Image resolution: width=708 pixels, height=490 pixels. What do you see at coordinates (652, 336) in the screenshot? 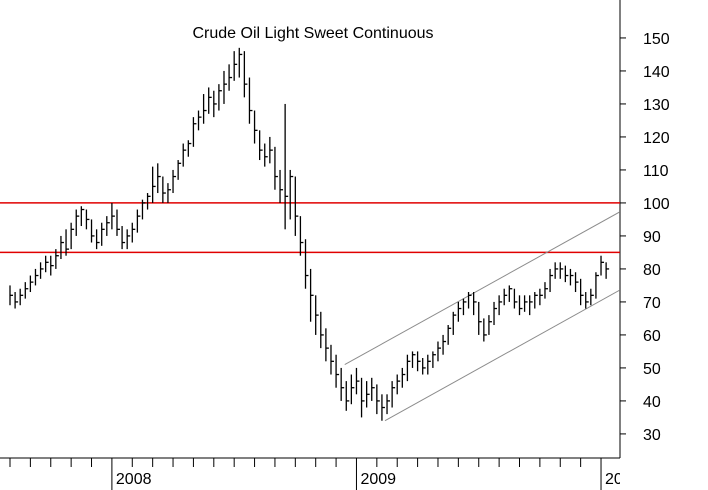
I see `y-tick-label: 60` at bounding box center [652, 336].